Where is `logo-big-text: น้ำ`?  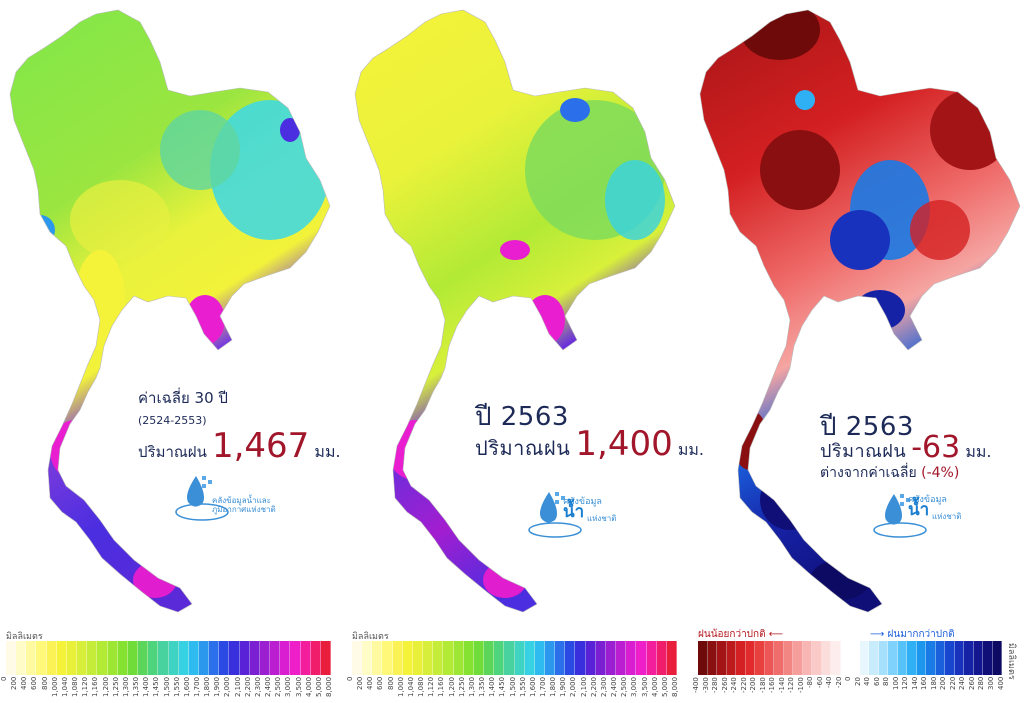
logo-big-text: น้ำ is located at coordinates (919, 510).